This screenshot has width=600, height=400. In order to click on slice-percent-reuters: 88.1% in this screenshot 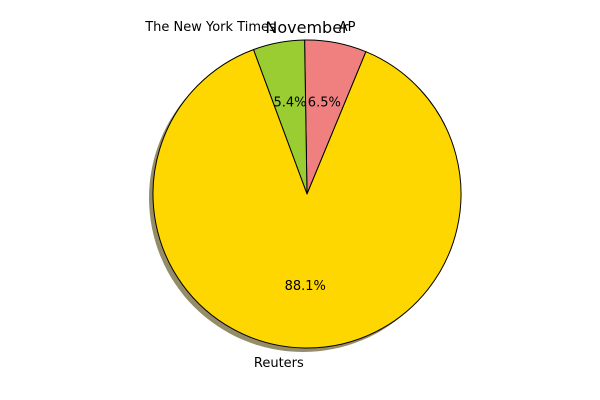, I will do `click(305, 286)`.